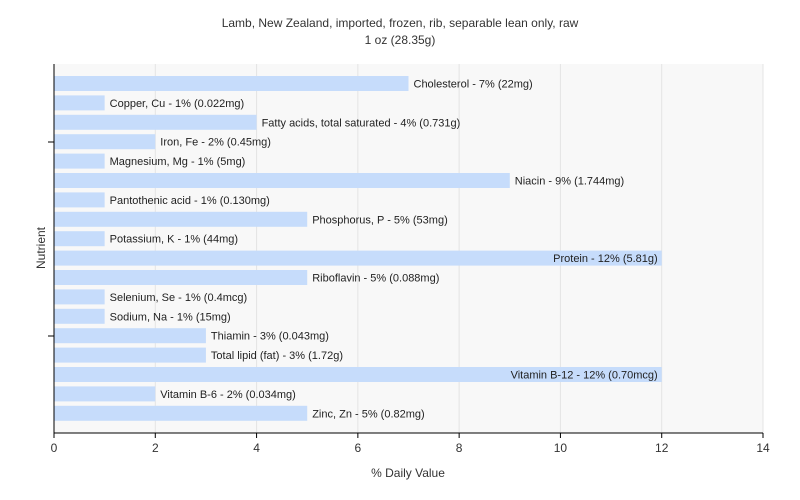  I want to click on bar-label: Protein - 12% (5.81g), so click(605, 259).